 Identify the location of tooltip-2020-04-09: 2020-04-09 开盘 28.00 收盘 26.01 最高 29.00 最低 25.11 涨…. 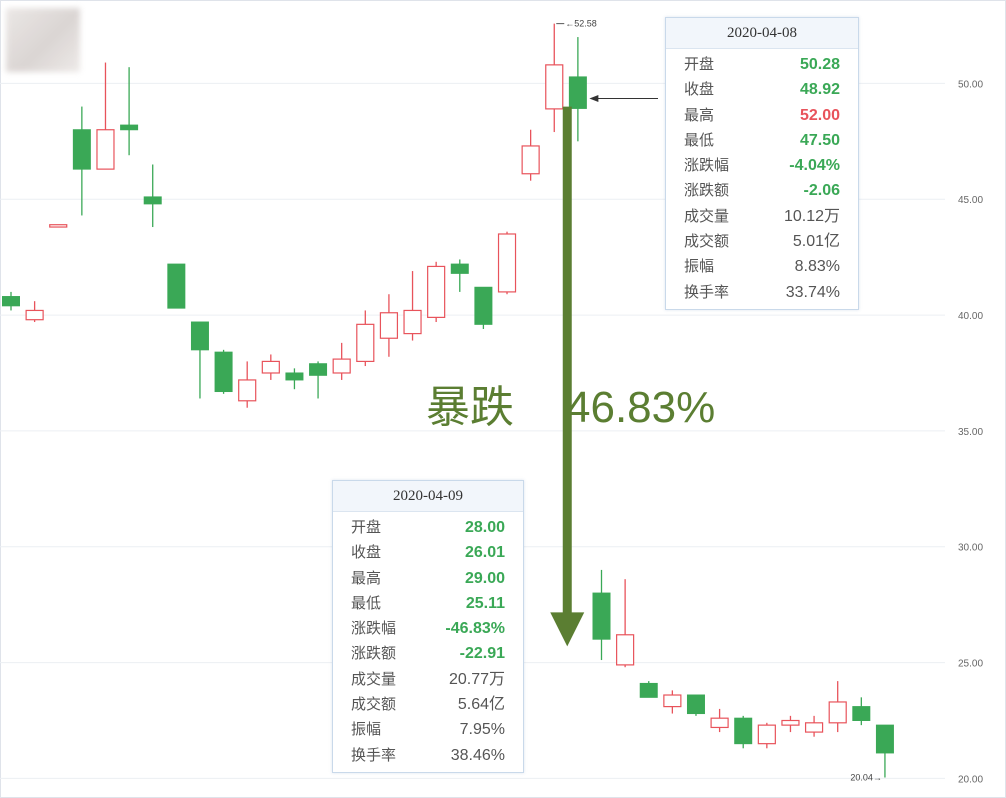
(428, 626).